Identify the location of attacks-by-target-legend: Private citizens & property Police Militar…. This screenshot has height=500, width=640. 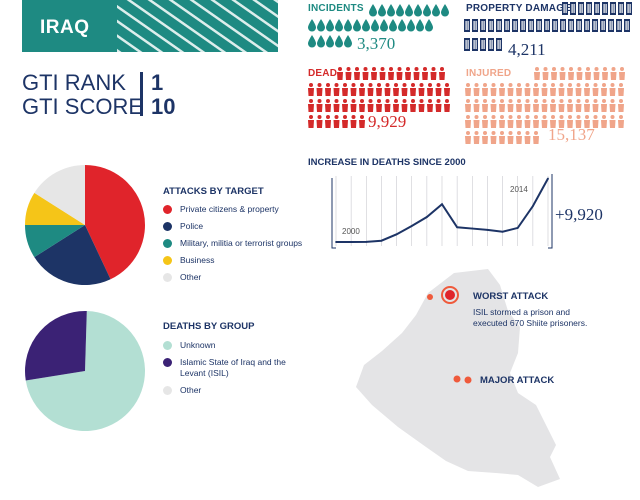
(253, 244).